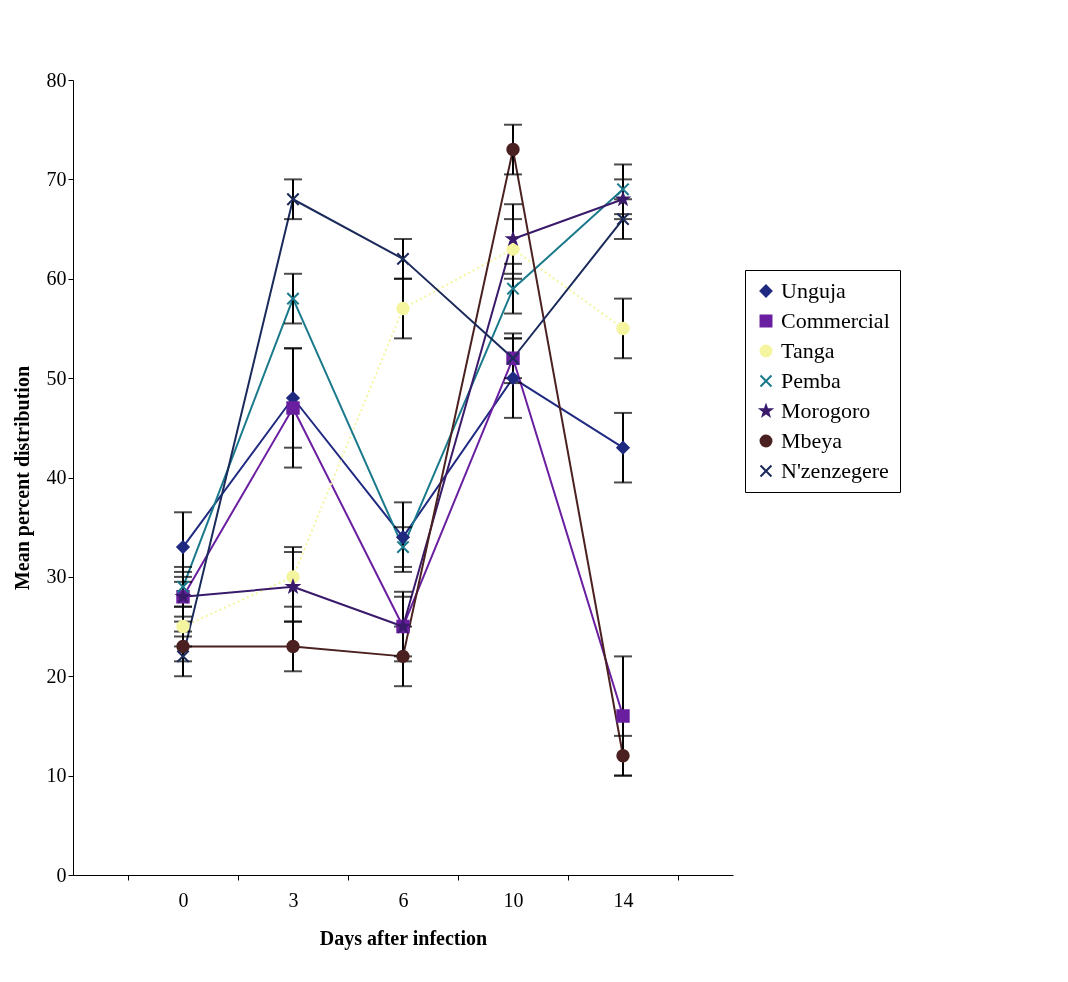 The height and width of the screenshot is (982, 1068). Describe the element at coordinates (56, 178) in the screenshot. I see `y-tick-label: 70` at that location.